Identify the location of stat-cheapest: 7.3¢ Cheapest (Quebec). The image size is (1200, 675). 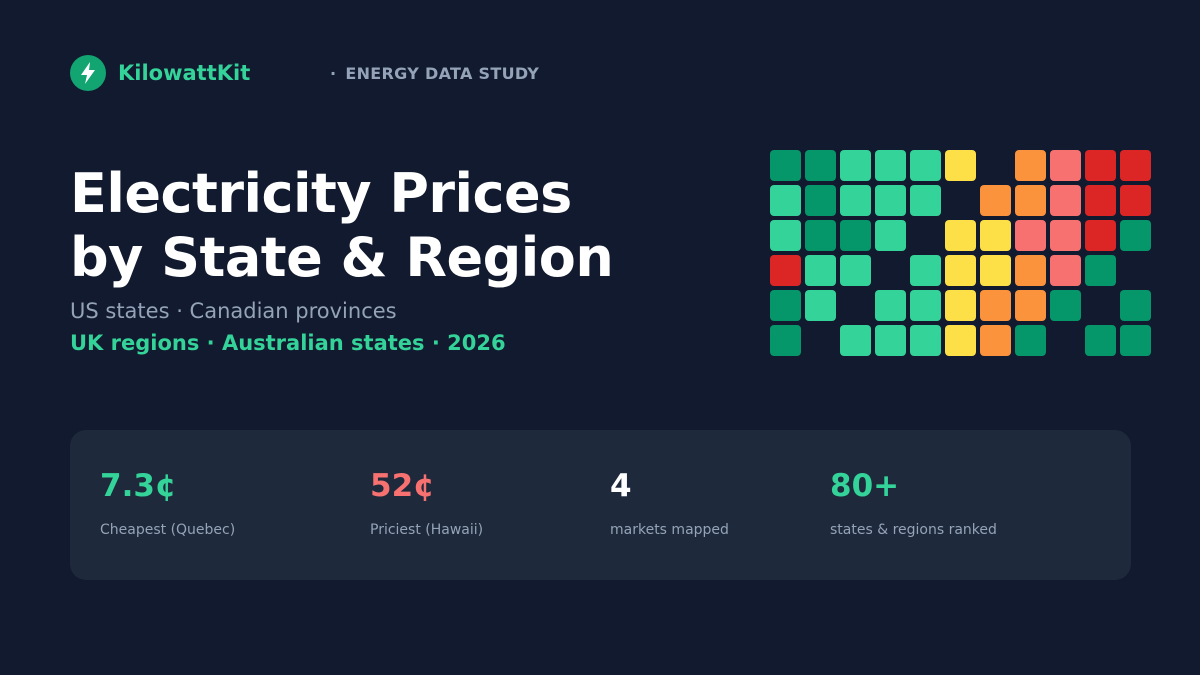
(167, 503).